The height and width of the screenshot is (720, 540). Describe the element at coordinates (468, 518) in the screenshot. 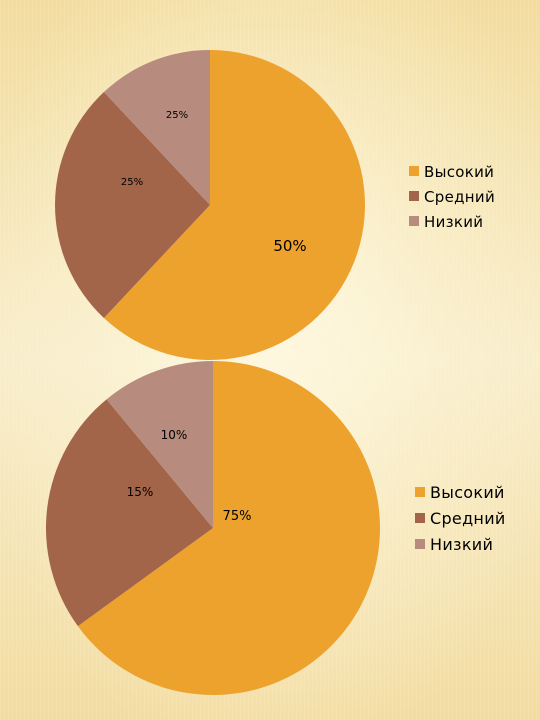

I see `pie2-legend-label-mid: Средний` at that location.